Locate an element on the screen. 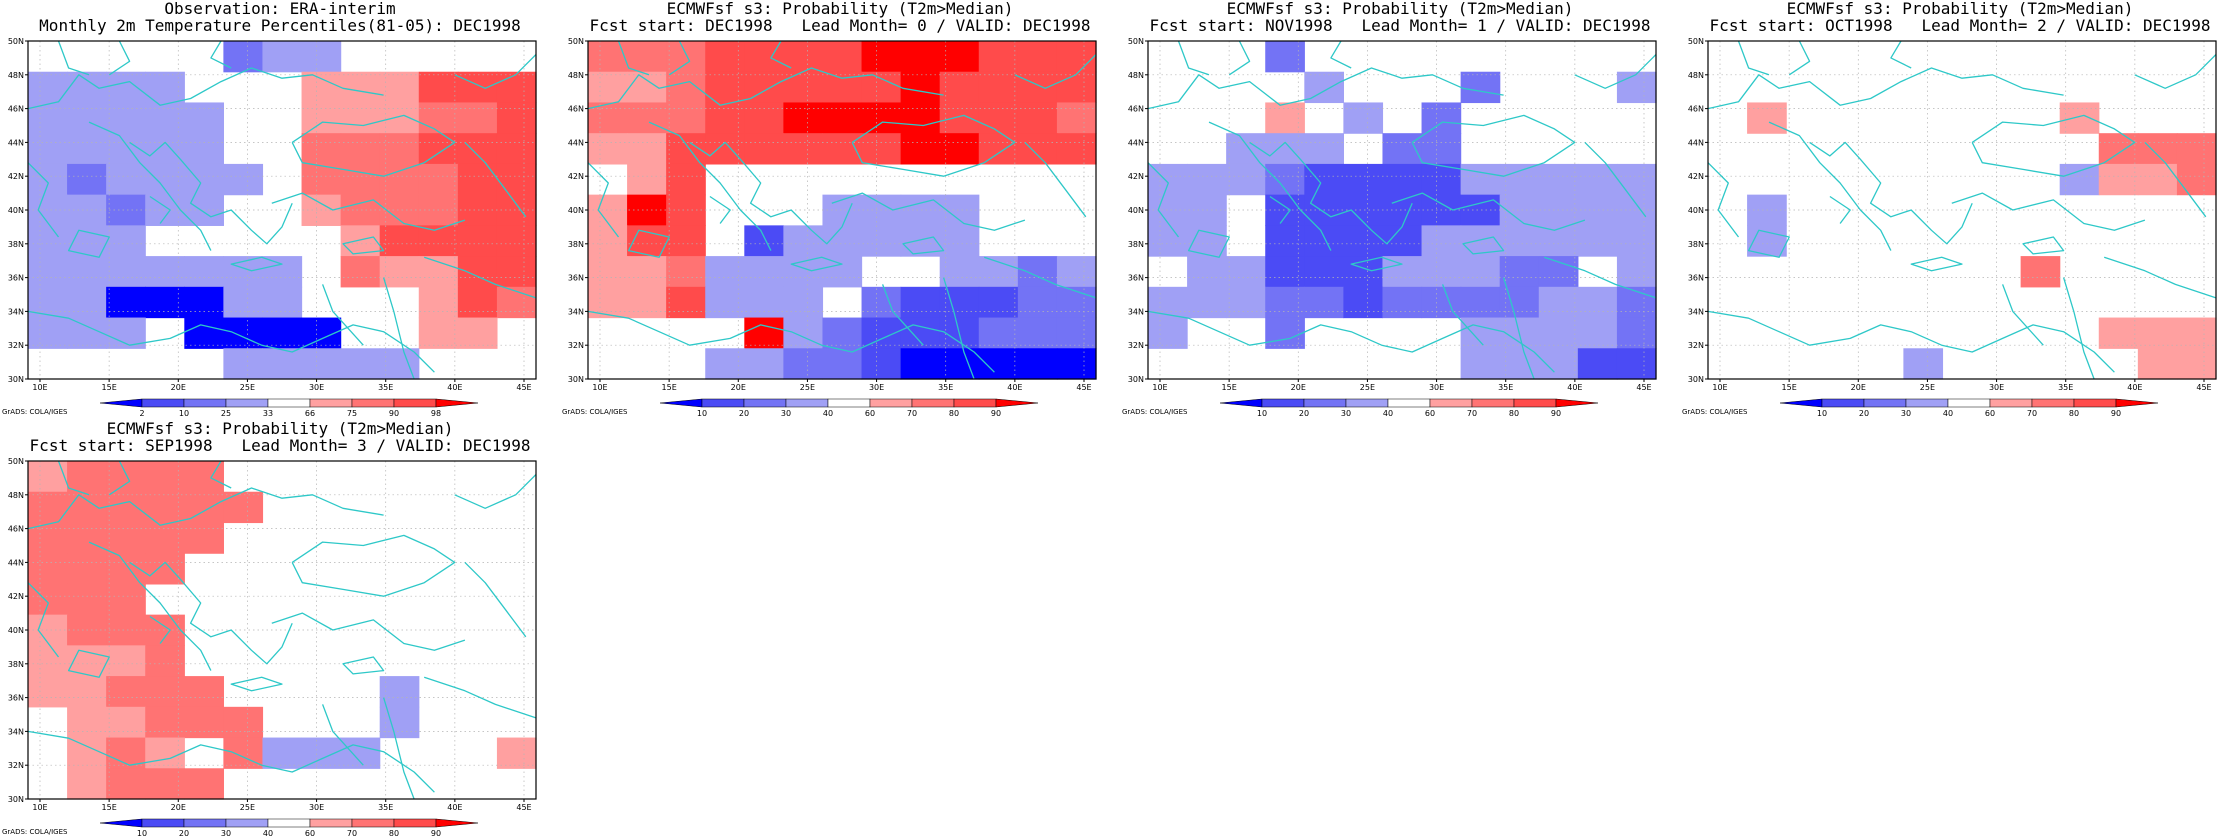  colorbar-label: 60 is located at coordinates (870, 413).